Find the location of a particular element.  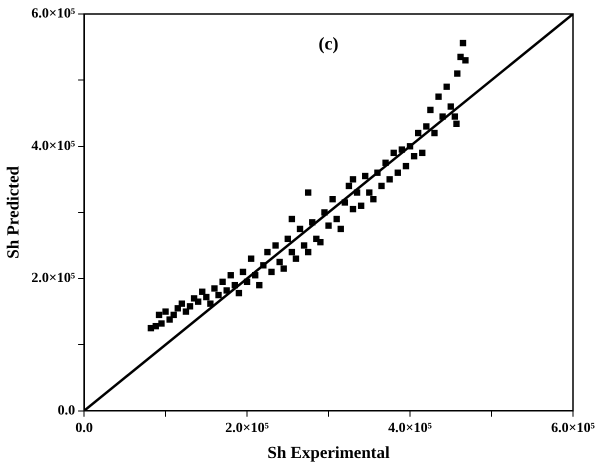

x-axis-title: Sh Experimental is located at coordinates (328, 452).